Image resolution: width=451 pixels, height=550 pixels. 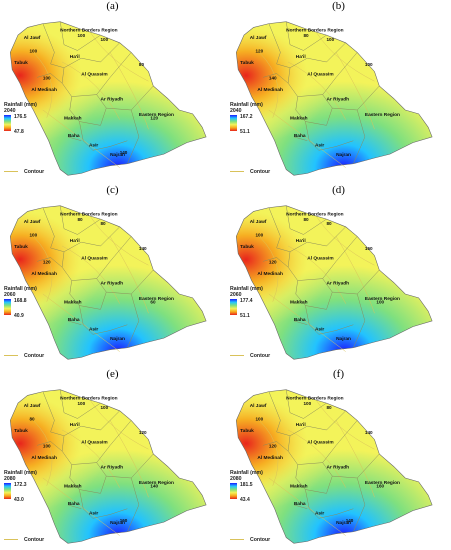 I want to click on region-label: Al Jawf, so click(x=258, y=406).